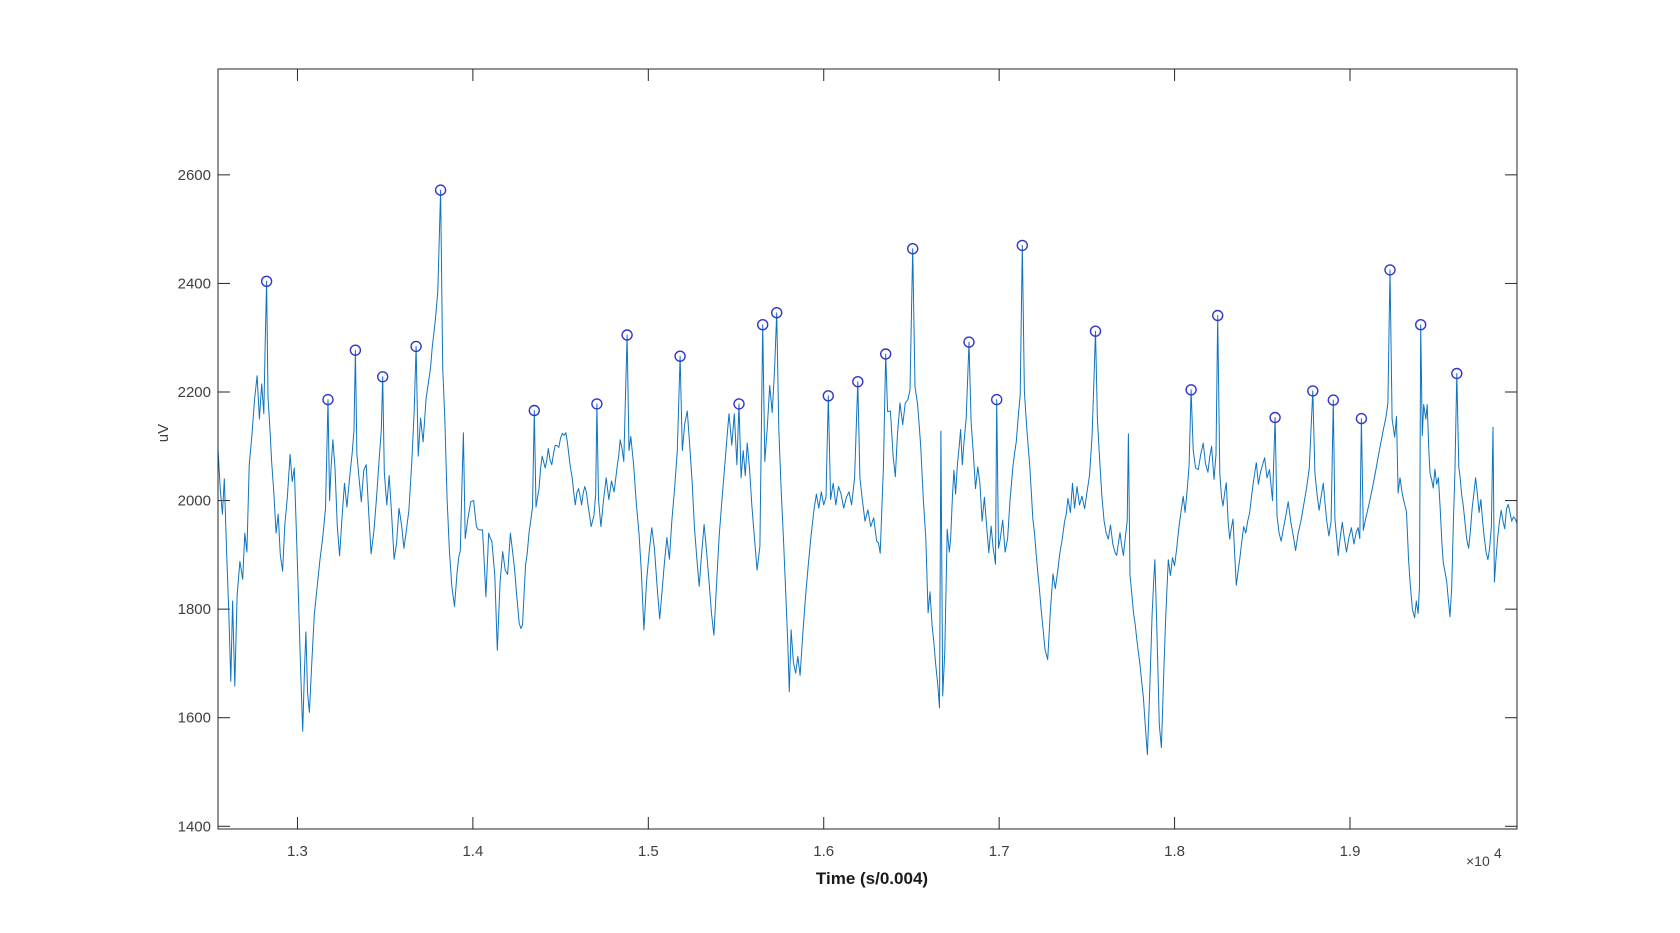  What do you see at coordinates (999, 851) in the screenshot?
I see `x-tick-label: 1.7` at bounding box center [999, 851].